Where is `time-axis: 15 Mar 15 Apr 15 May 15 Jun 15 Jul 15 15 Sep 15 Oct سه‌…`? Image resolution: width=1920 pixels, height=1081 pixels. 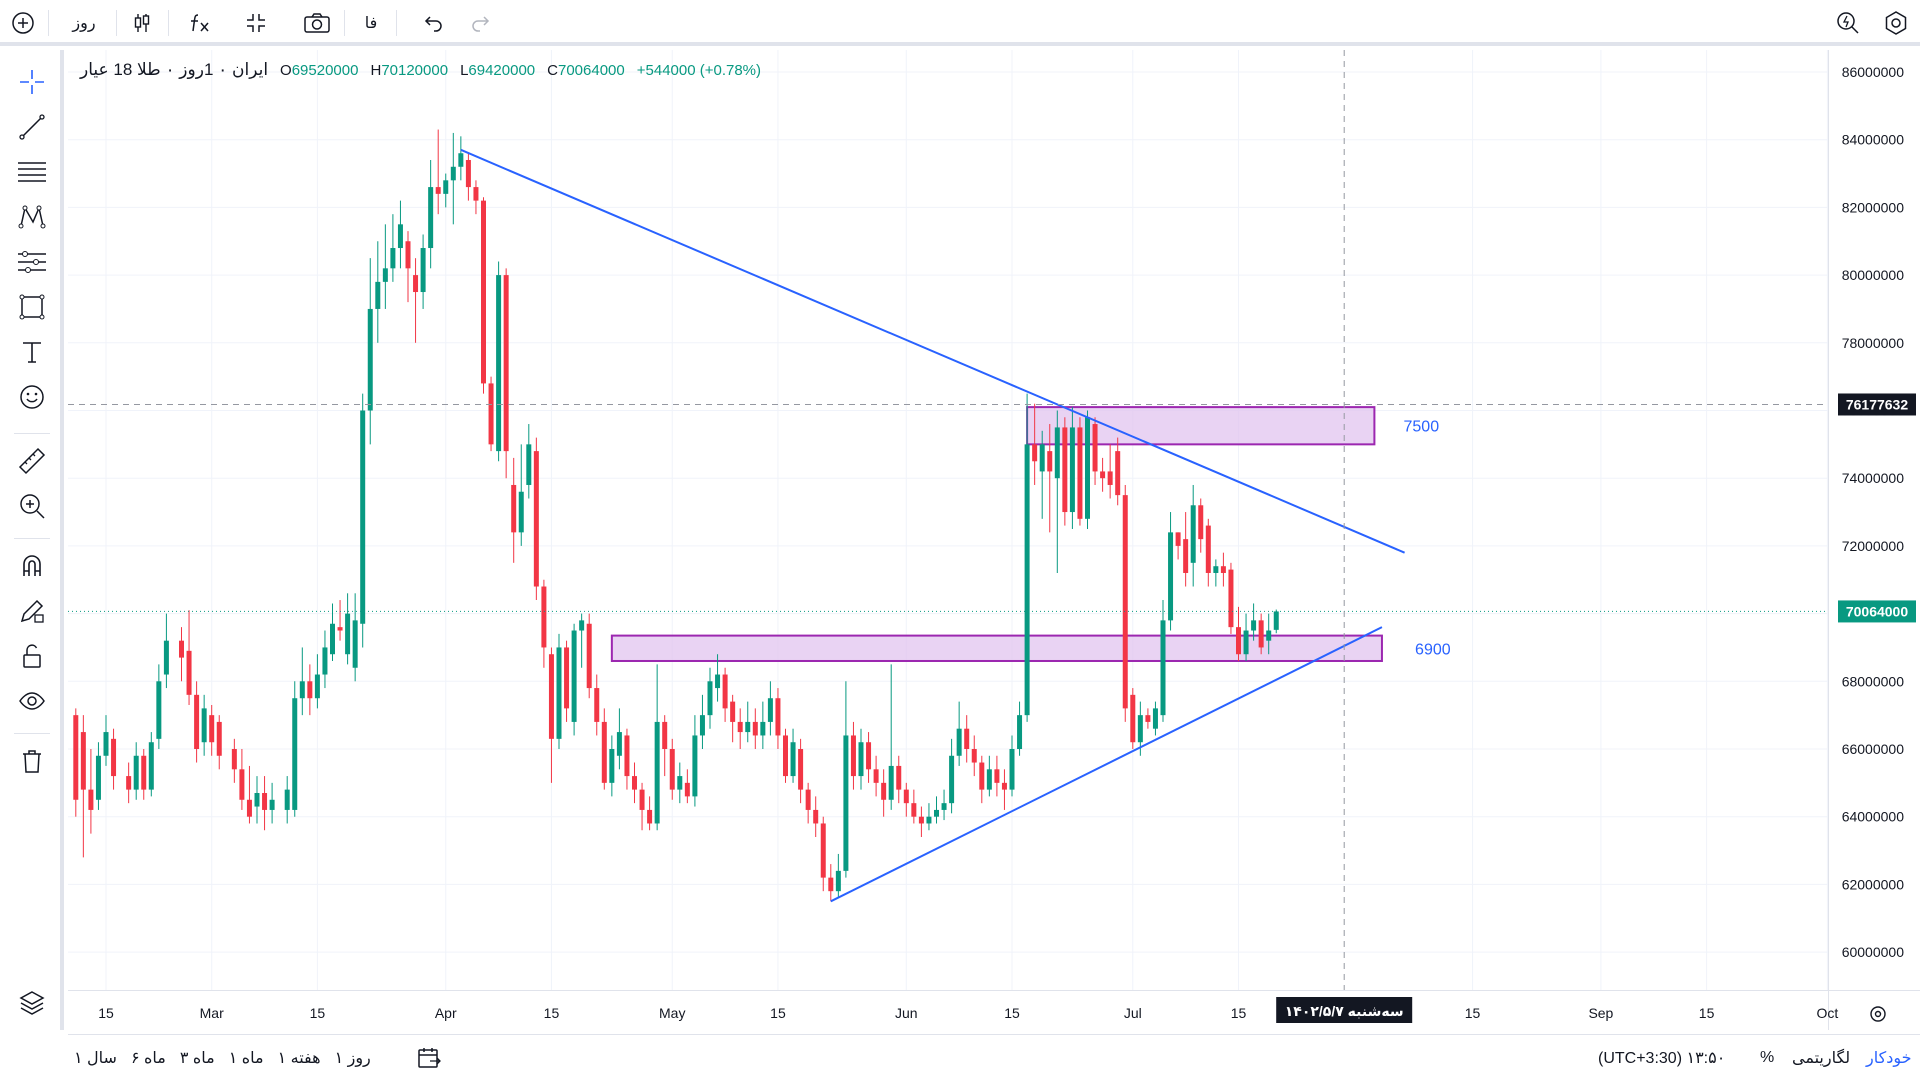
time-axis: 15 Mar 15 Apr 15 May 15 Jun 15 Jul 15 15 Sep 15 Oct سه‌… is located at coordinates (994, 1007).